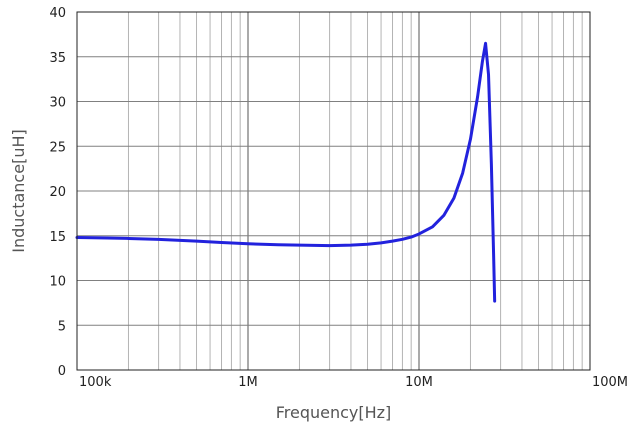 This screenshot has height=433, width=629. I want to click on x-tick-label: 100M, so click(610, 382).